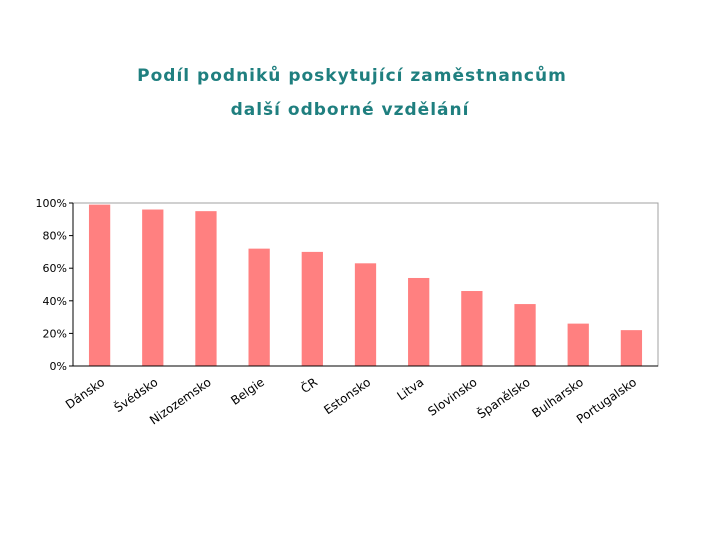  I want to click on x-category-label: Slovinsko, so click(452, 397).